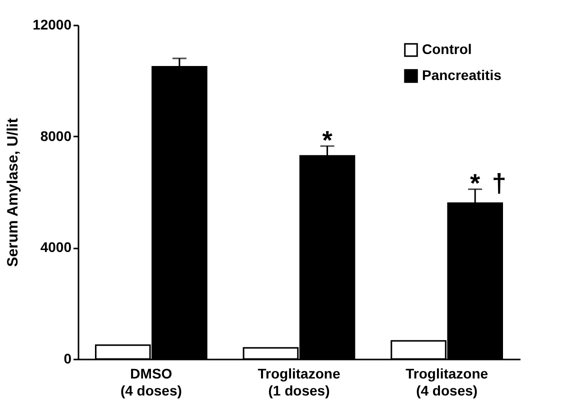  What do you see at coordinates (499, 183) in the screenshot?
I see `annotation: †` at bounding box center [499, 183].